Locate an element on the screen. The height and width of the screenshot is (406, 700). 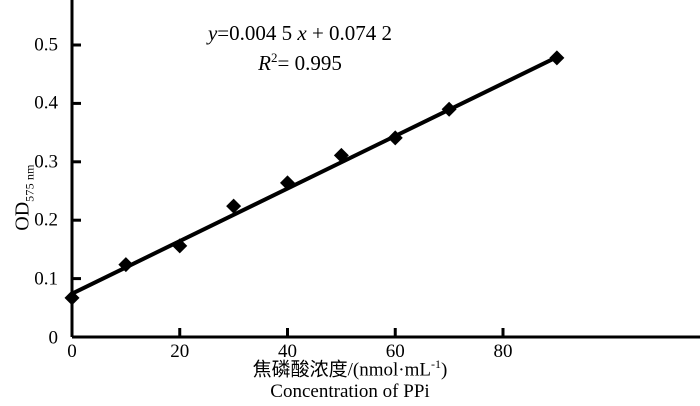
x-axis-title-chinese-tail: ) is located at coordinates (444, 370).